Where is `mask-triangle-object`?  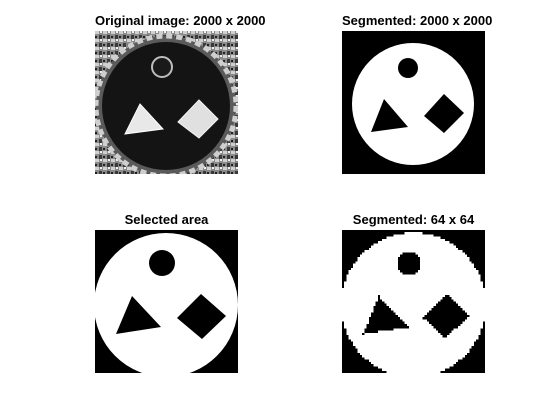
mask-triangle-object is located at coordinates (389, 115).